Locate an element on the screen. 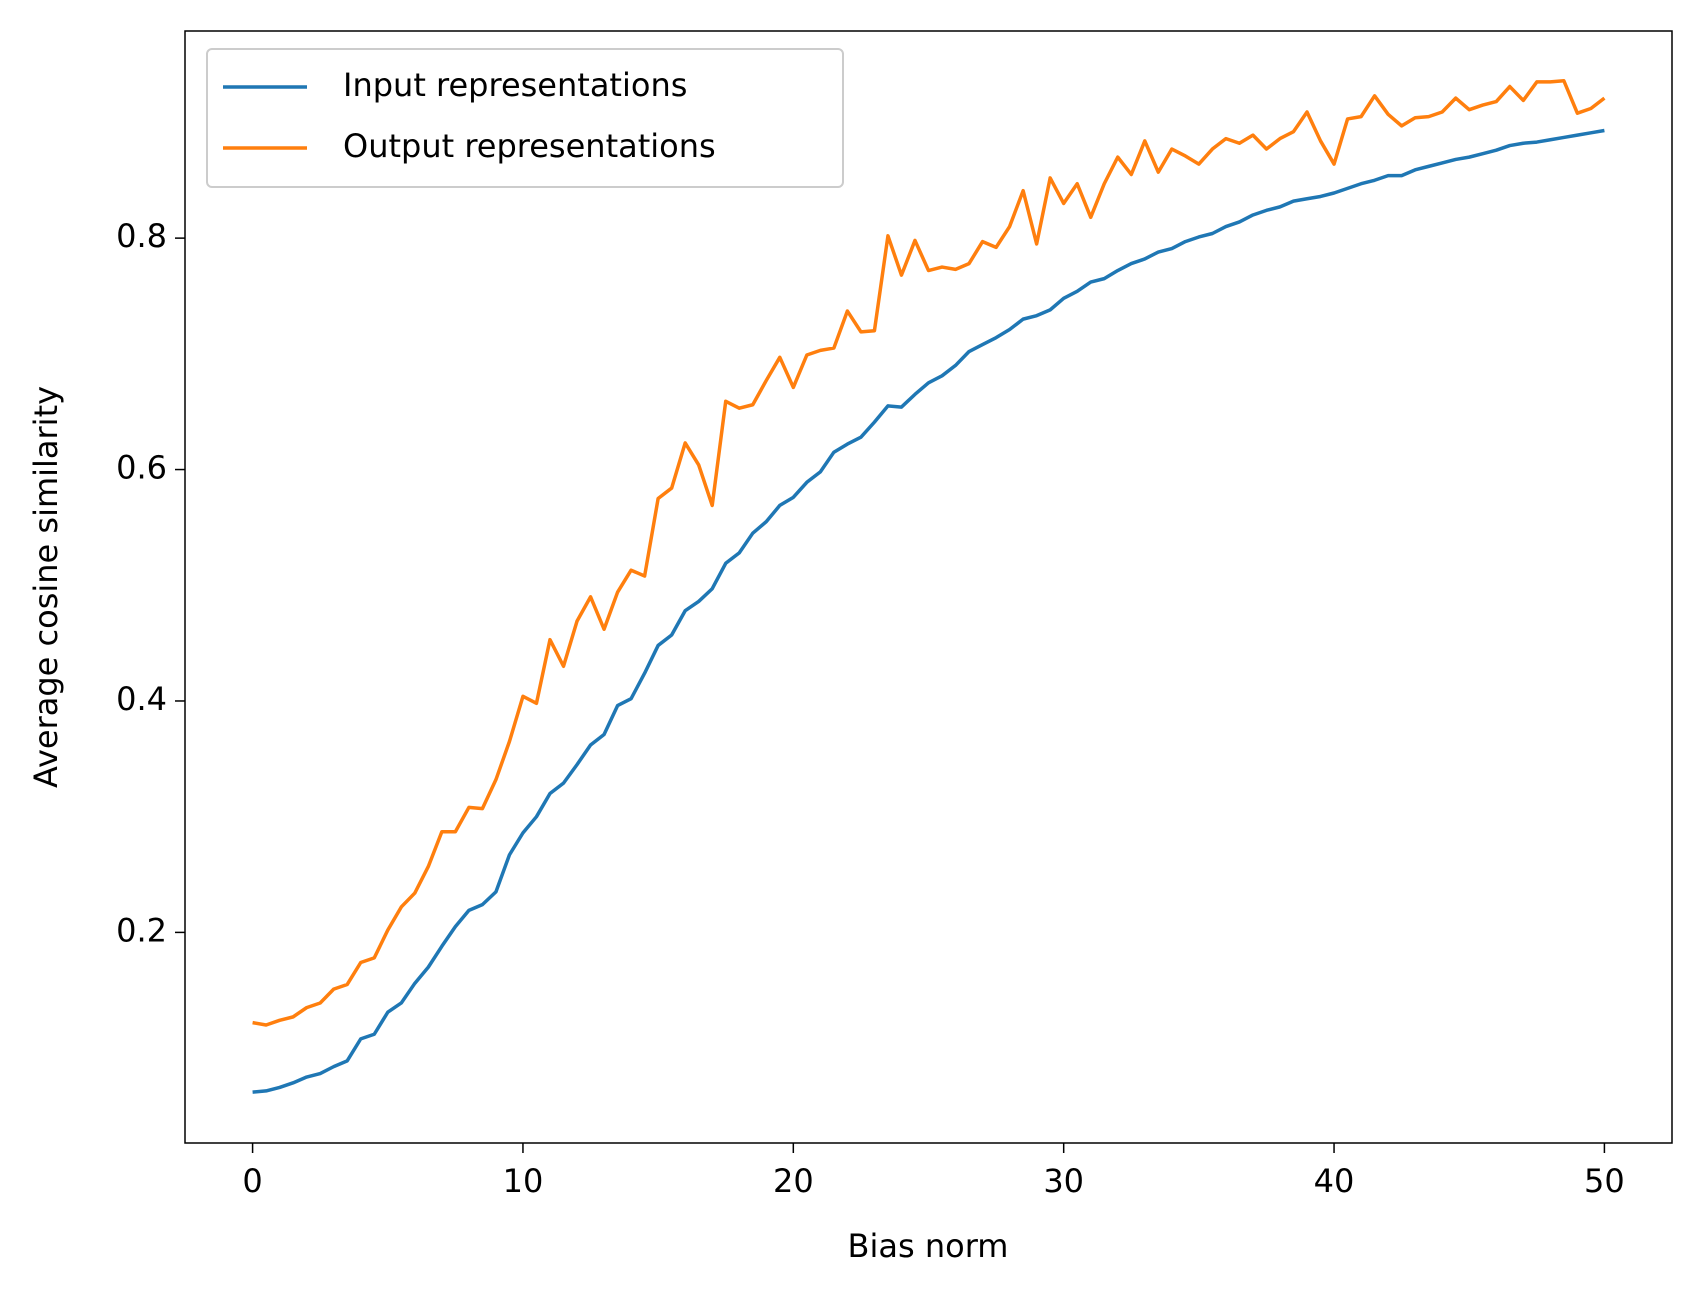 The width and height of the screenshot is (1702, 1298). legend-box is located at coordinates (525, 118).